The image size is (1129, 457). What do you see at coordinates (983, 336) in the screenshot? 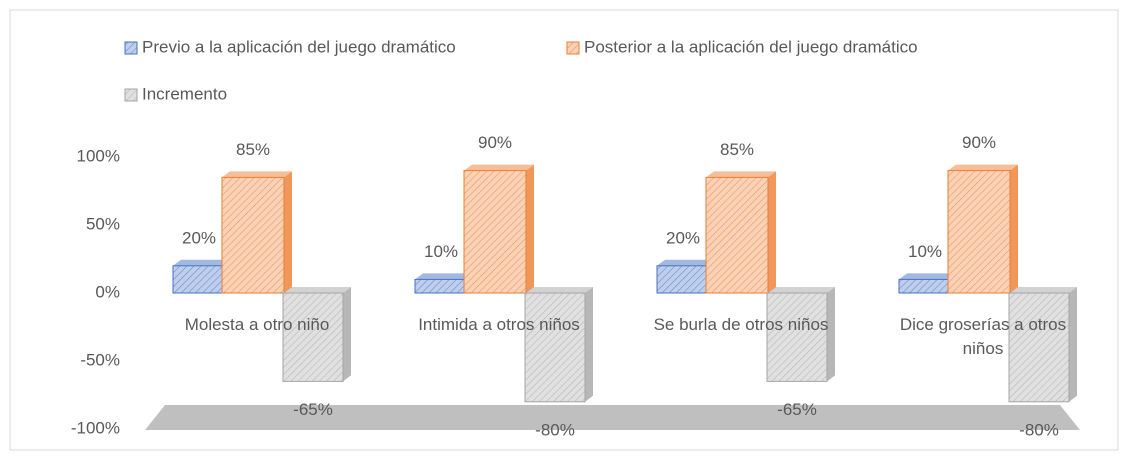
I see `x-tick-label: Dice groserías a otros niños` at bounding box center [983, 336].